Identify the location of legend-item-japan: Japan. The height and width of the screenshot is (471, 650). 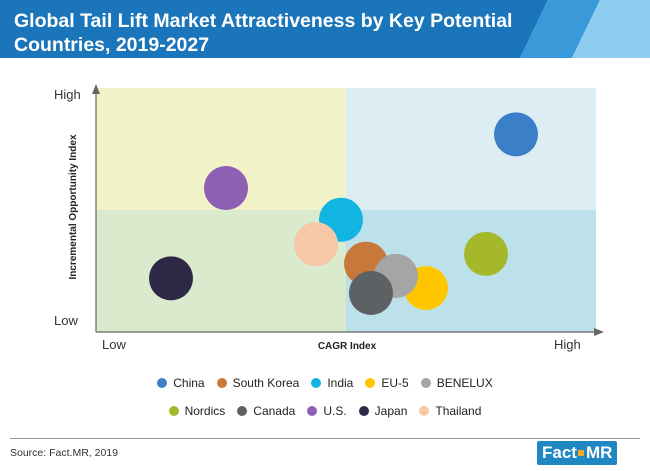
(383, 411).